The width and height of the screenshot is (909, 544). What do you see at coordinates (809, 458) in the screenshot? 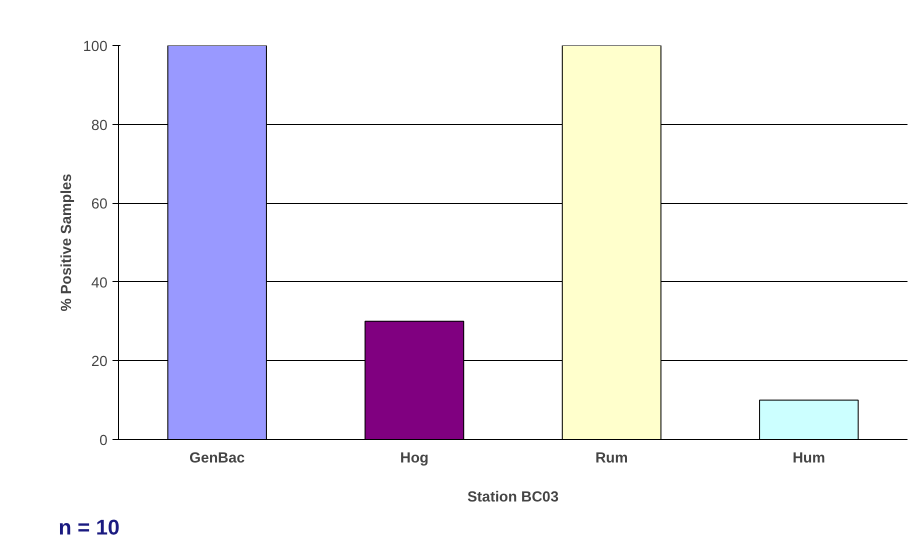
I see `x-tick-label: Hum` at bounding box center [809, 458].